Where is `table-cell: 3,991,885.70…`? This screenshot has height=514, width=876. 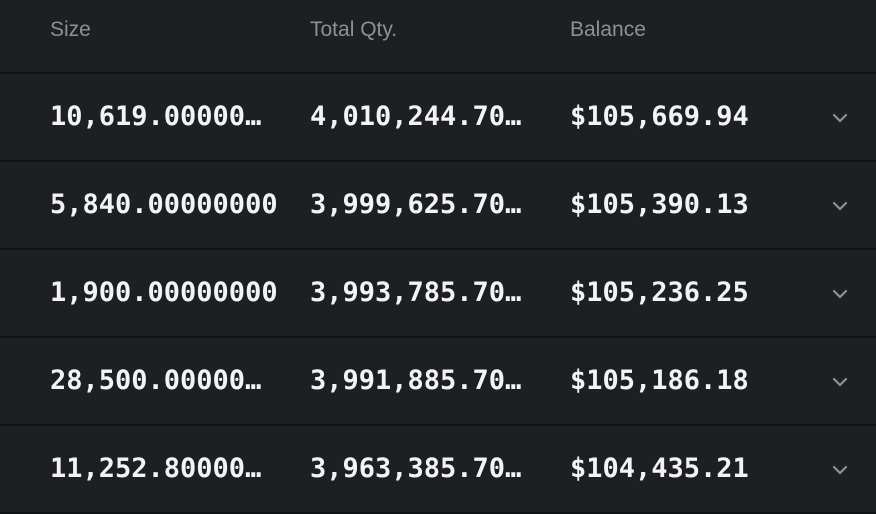
table-cell: 3,991,885.70… is located at coordinates (416, 380).